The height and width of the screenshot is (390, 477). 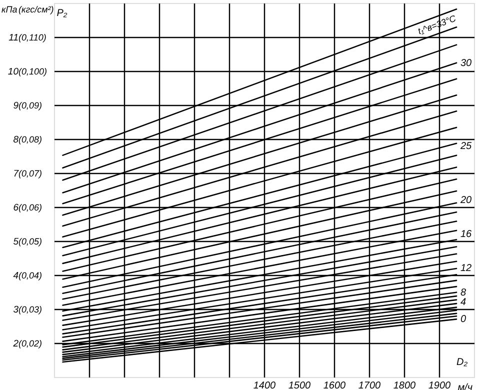 What do you see at coordinates (30, 207) in the screenshot?
I see `y2-tick-label: (0,06)` at bounding box center [30, 207].